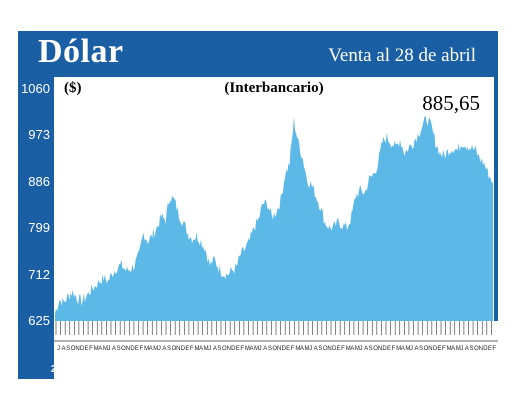 The height and width of the screenshot is (405, 520). What do you see at coordinates (274, 88) in the screenshot?
I see `series-label: (Interbancario)` at bounding box center [274, 88].